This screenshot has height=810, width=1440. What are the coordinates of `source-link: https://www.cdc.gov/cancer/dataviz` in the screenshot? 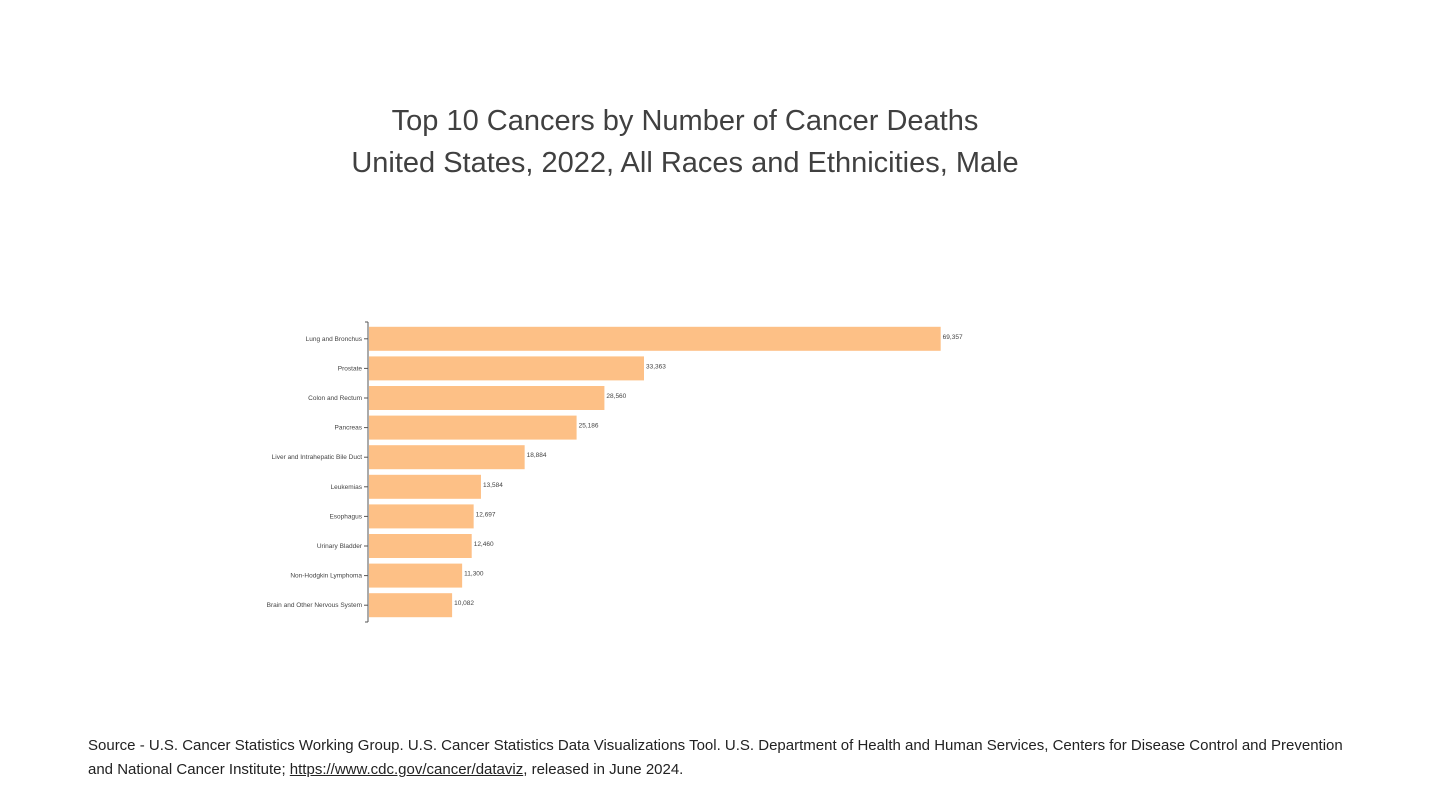 It's located at (406, 769).